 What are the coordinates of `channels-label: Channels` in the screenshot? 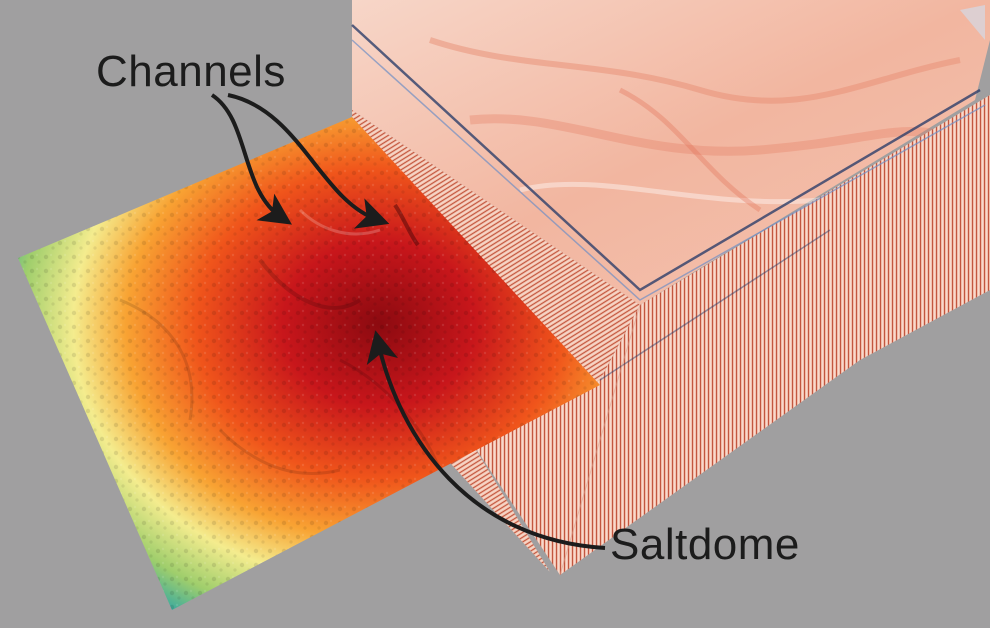 It's located at (191, 71).